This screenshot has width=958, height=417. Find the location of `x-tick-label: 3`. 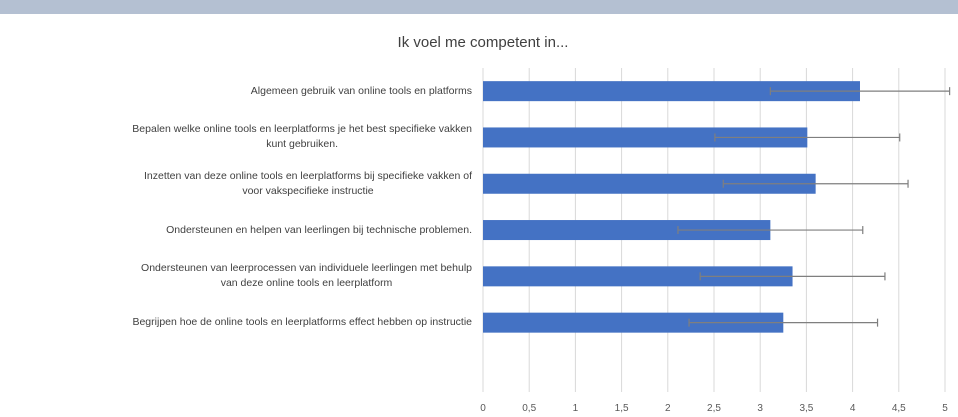

x-tick-label: 3 is located at coordinates (760, 408).